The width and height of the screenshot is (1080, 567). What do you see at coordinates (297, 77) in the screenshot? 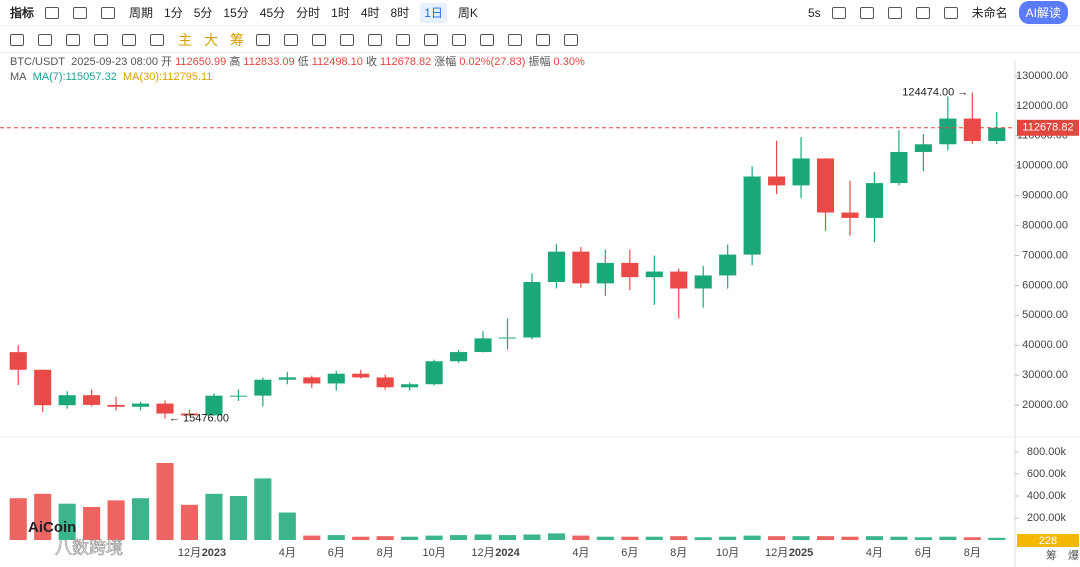
I see `ma-line: MA MA(7):115057.32 MA(30):112795.11` at bounding box center [297, 77].